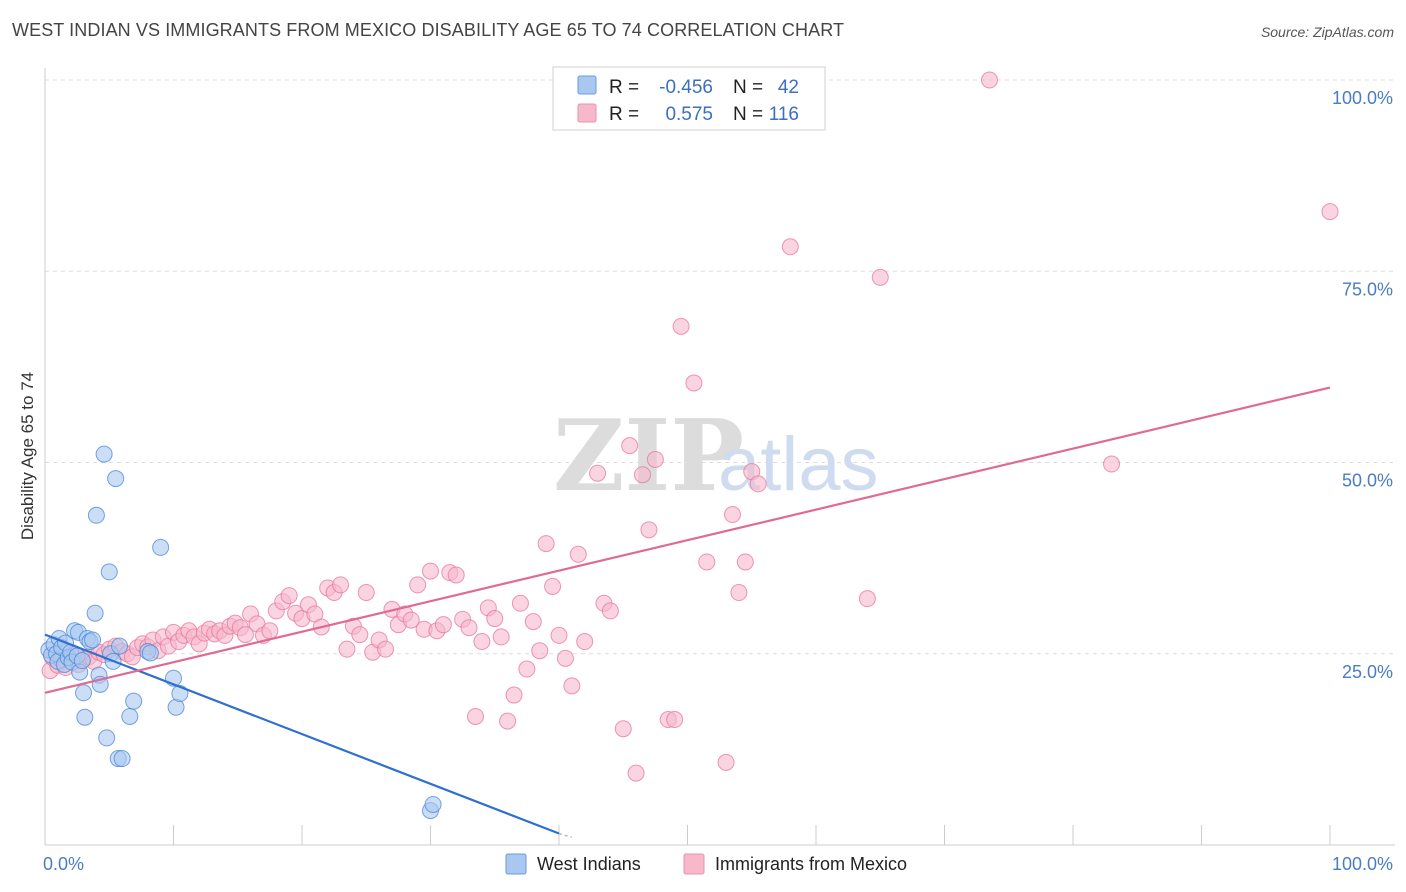 This screenshot has height=892, width=1406. Describe the element at coordinates (587, 85) in the screenshot. I see `legend-swatch-west-indians` at that location.